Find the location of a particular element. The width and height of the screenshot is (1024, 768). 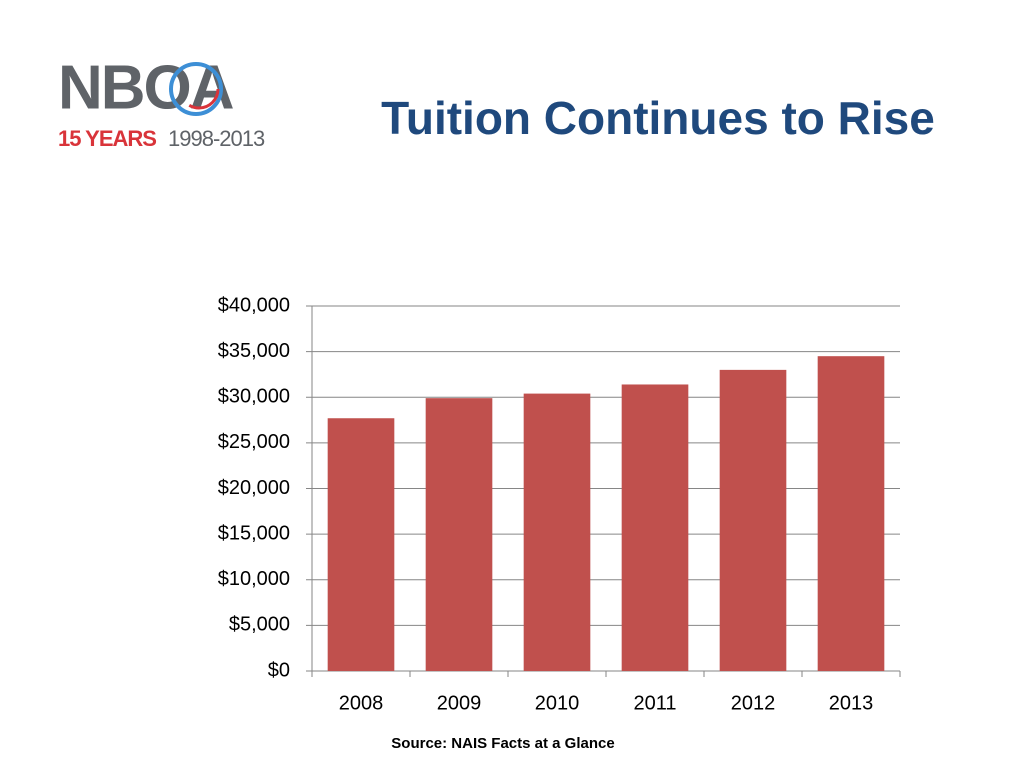

y-tick-label: $30,000 is located at coordinates (254, 397).